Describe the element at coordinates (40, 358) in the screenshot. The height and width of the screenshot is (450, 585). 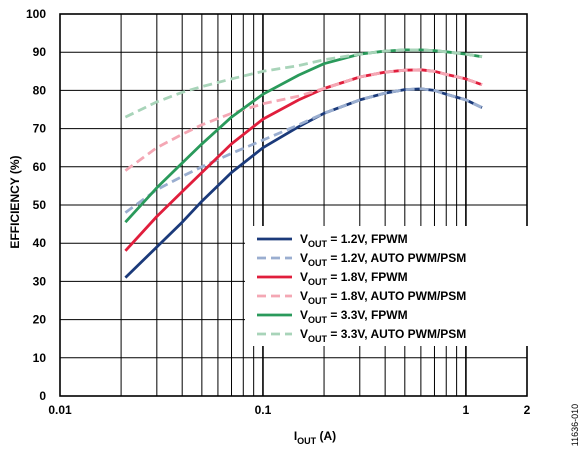
I see `y-tick-label: 10` at that location.